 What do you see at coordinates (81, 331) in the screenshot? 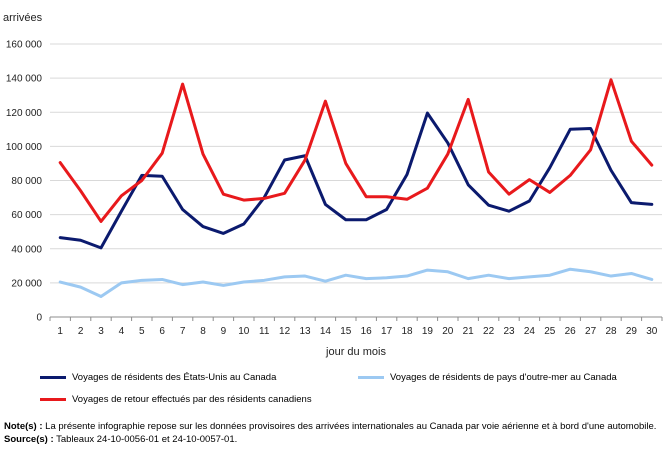
I see `x-tick-label: 2` at bounding box center [81, 331].